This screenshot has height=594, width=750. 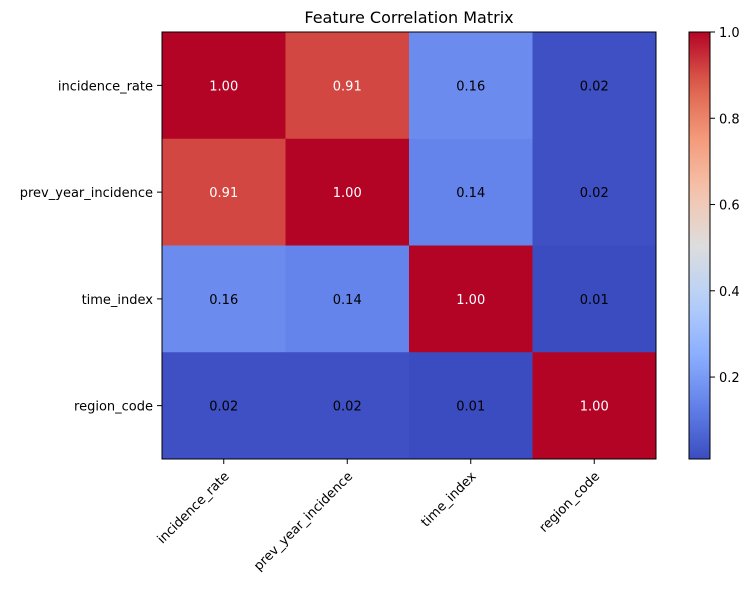 What do you see at coordinates (448, 499) in the screenshot?
I see `x-tick-label: time_index` at bounding box center [448, 499].